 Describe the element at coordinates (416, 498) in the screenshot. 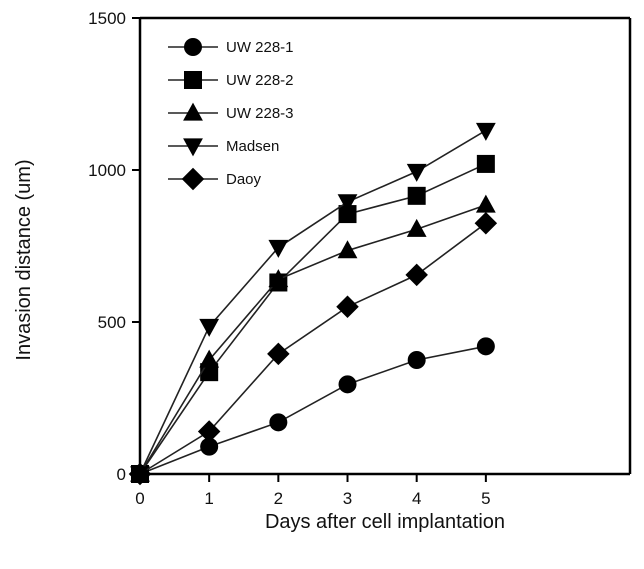

I see `x-tick-label: 4` at that location.